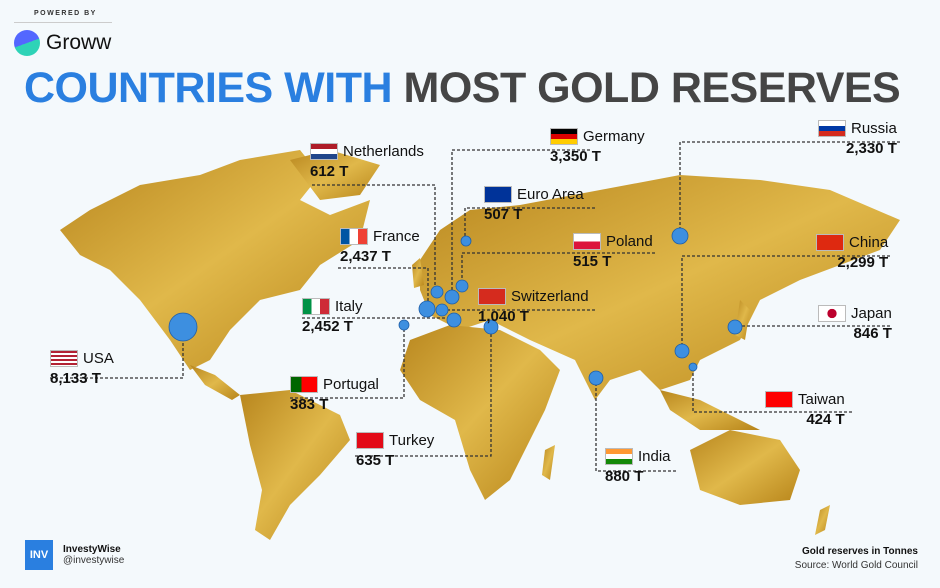 The width and height of the screenshot is (940, 588). Describe the element at coordinates (587, 241) in the screenshot. I see `poland-flag-icon` at that location.